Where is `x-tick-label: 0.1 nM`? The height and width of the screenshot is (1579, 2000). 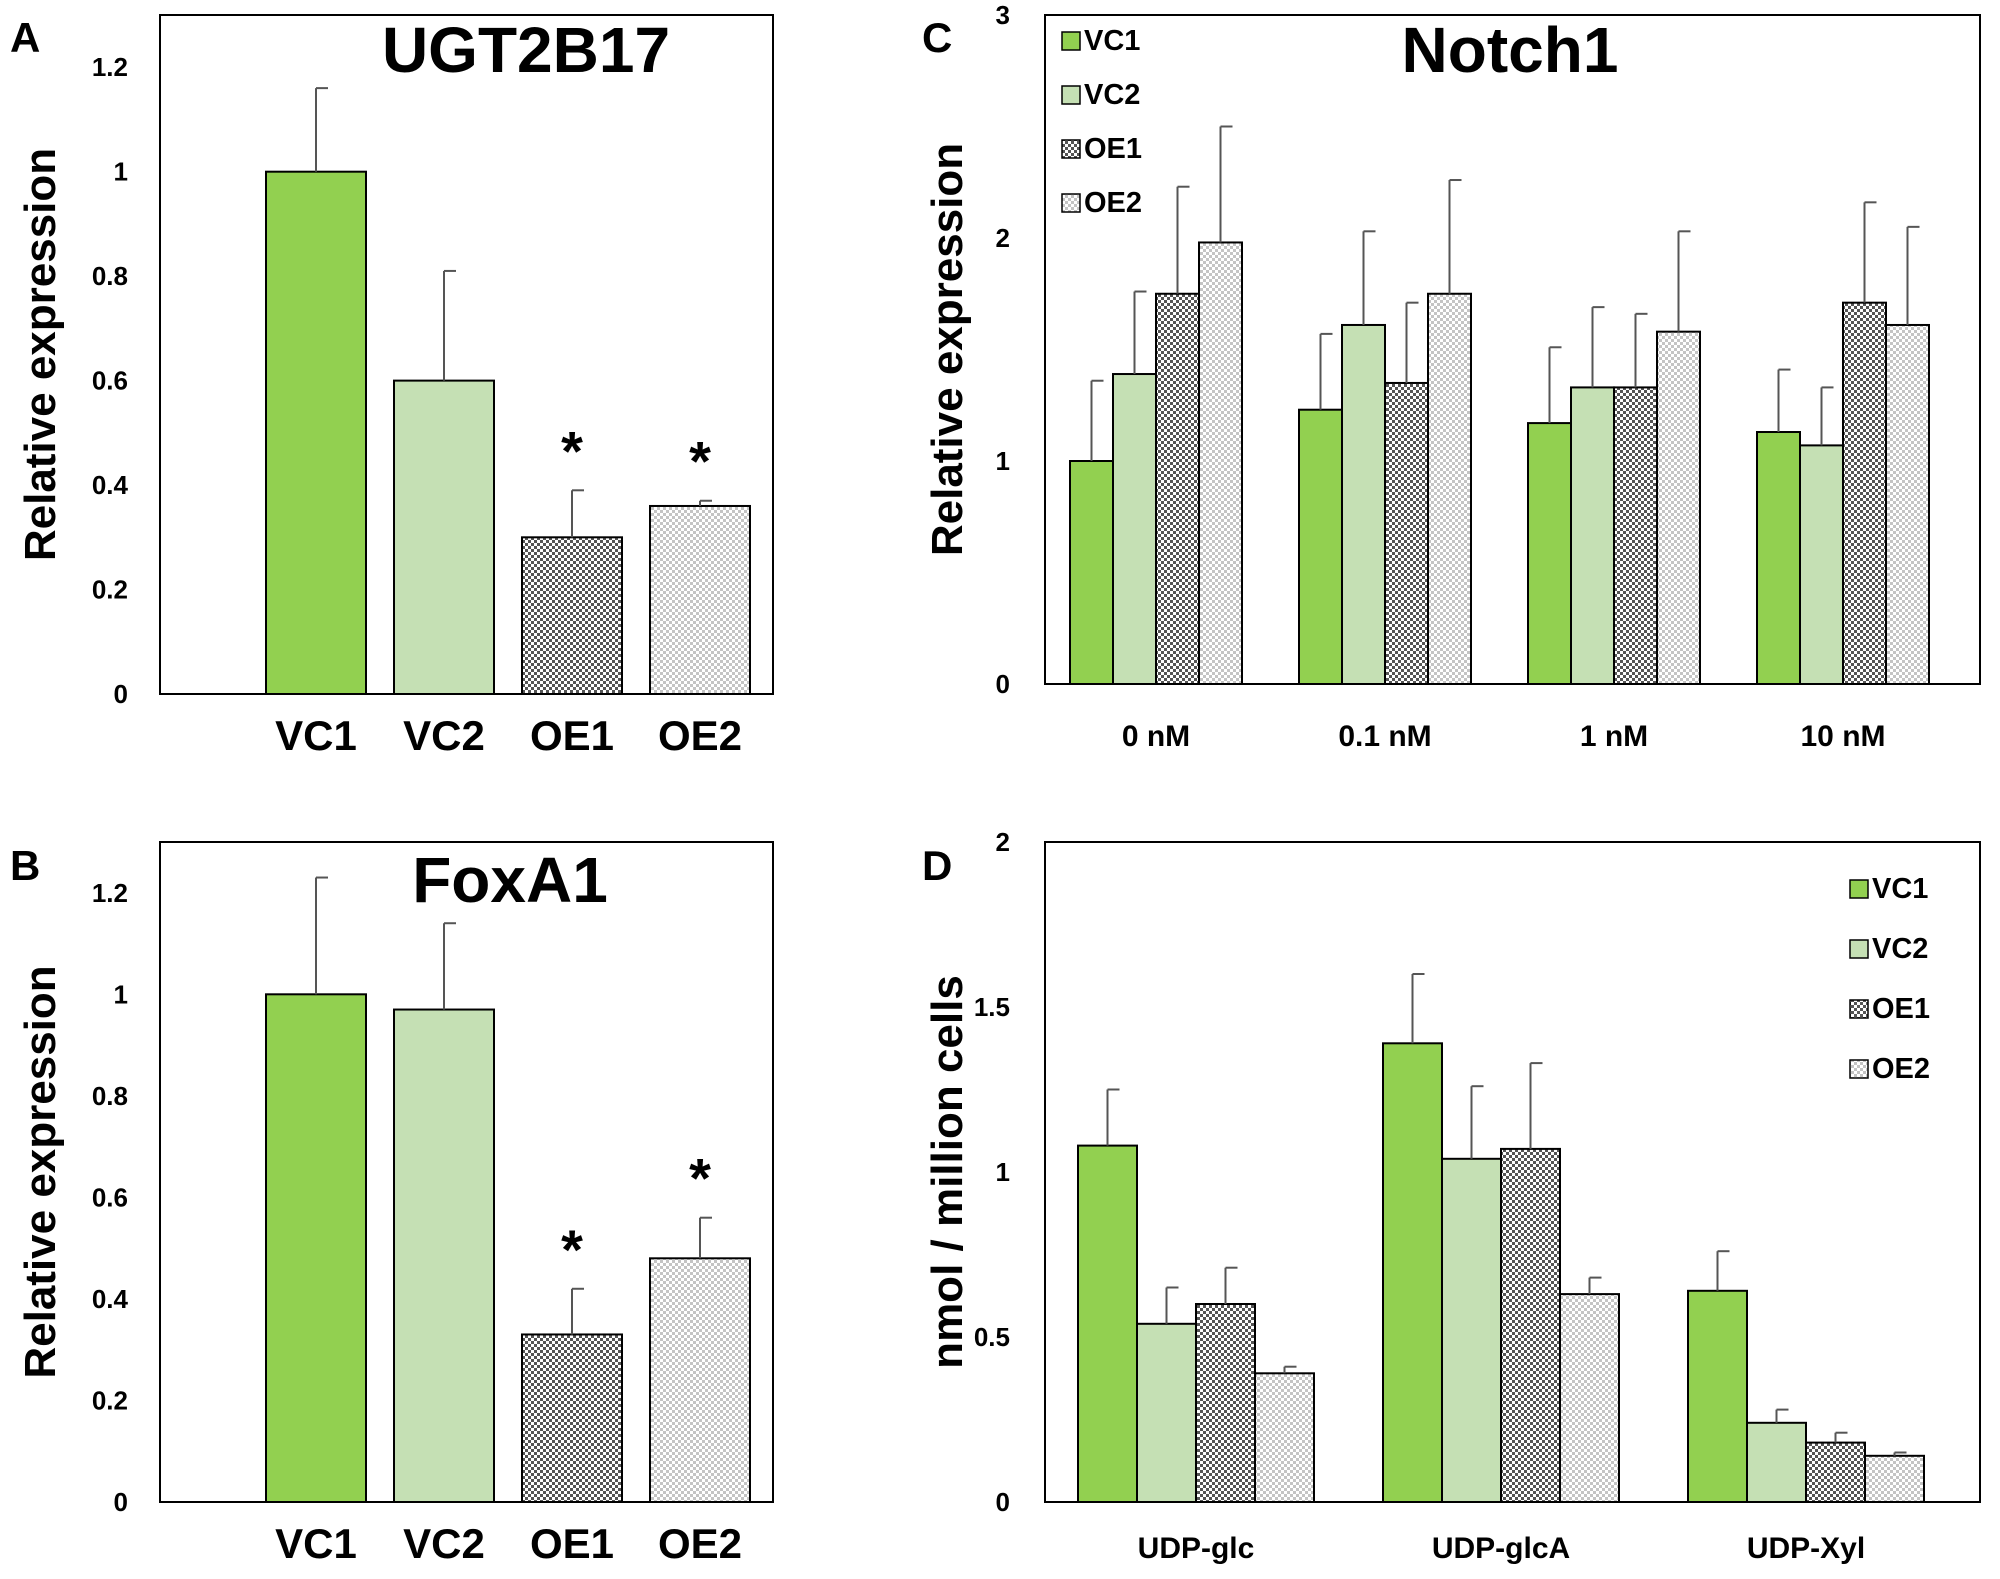
x-tick-label: 0.1 nM is located at coordinates (1384, 736).